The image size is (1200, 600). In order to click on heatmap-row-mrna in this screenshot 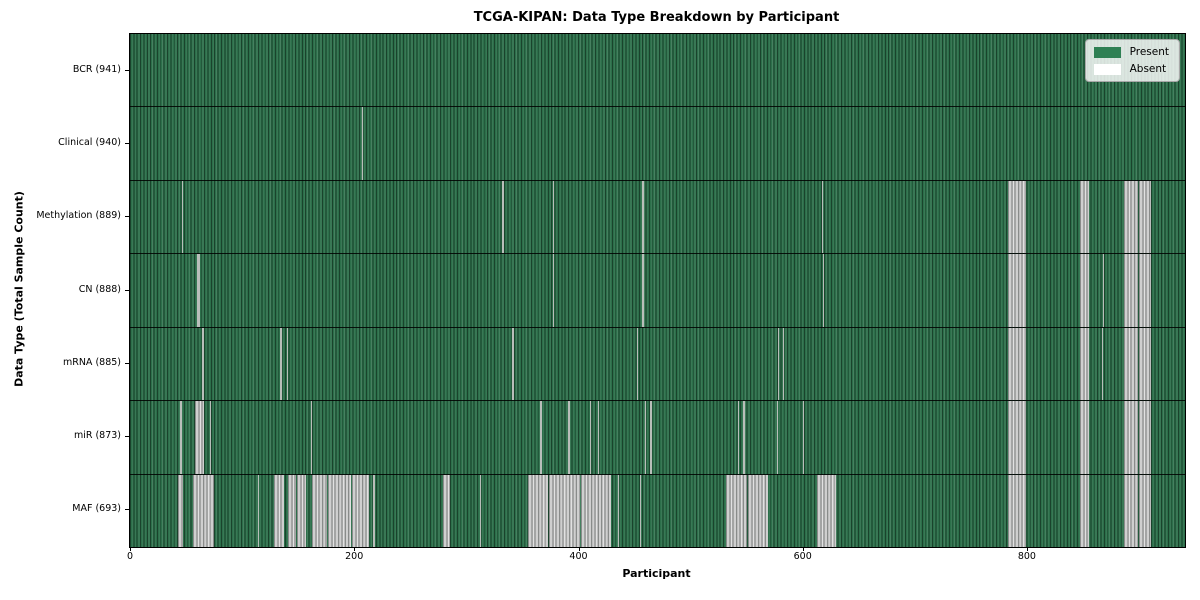, I will do `click(657, 363)`.